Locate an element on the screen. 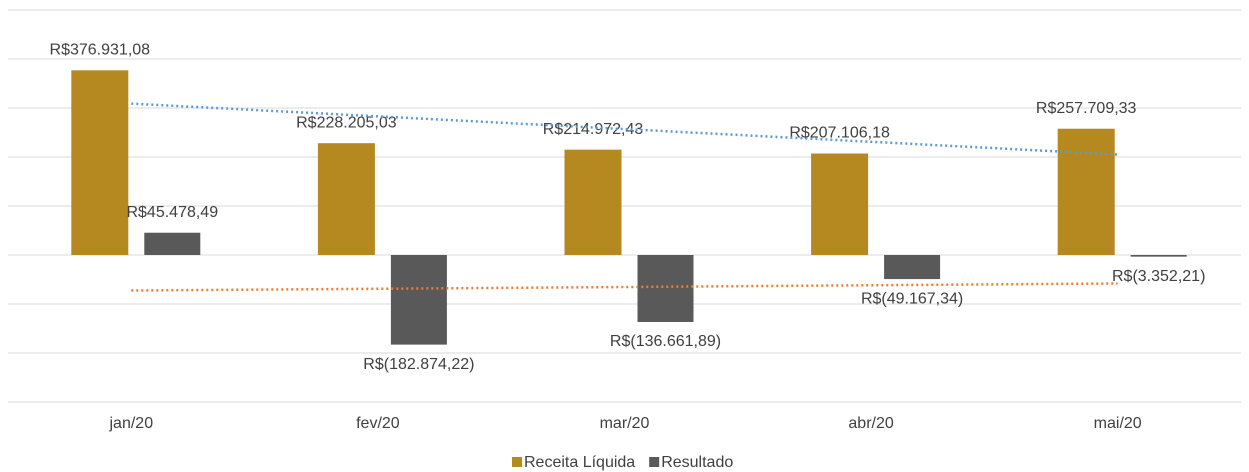 The image size is (1249, 472). x-tick-label: abr/20 is located at coordinates (870, 423).